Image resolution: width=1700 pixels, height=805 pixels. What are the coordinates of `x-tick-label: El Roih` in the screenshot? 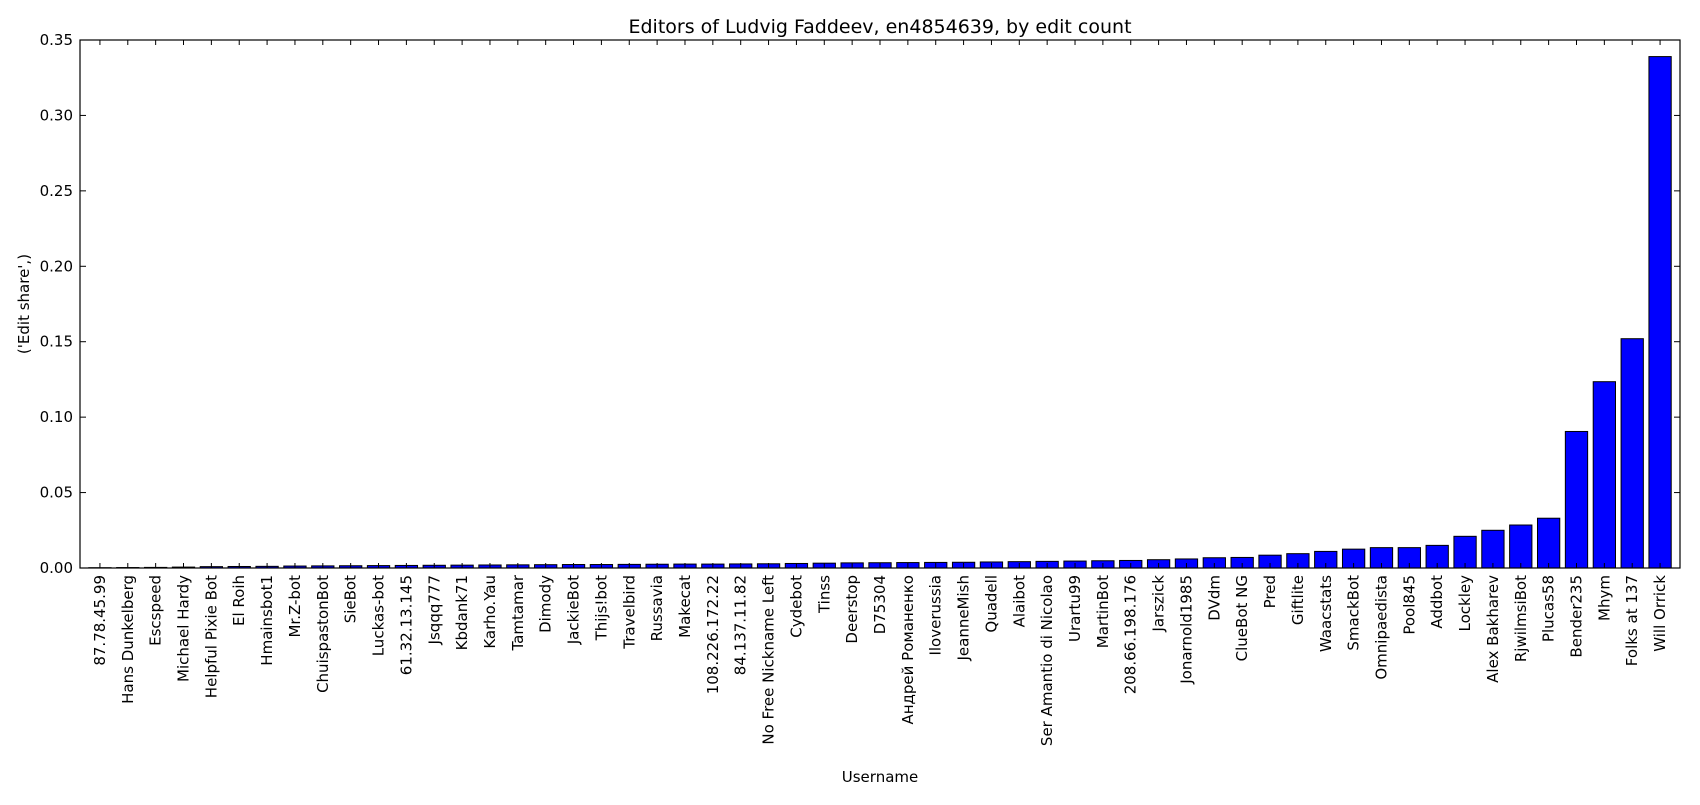 It's located at (239, 600).